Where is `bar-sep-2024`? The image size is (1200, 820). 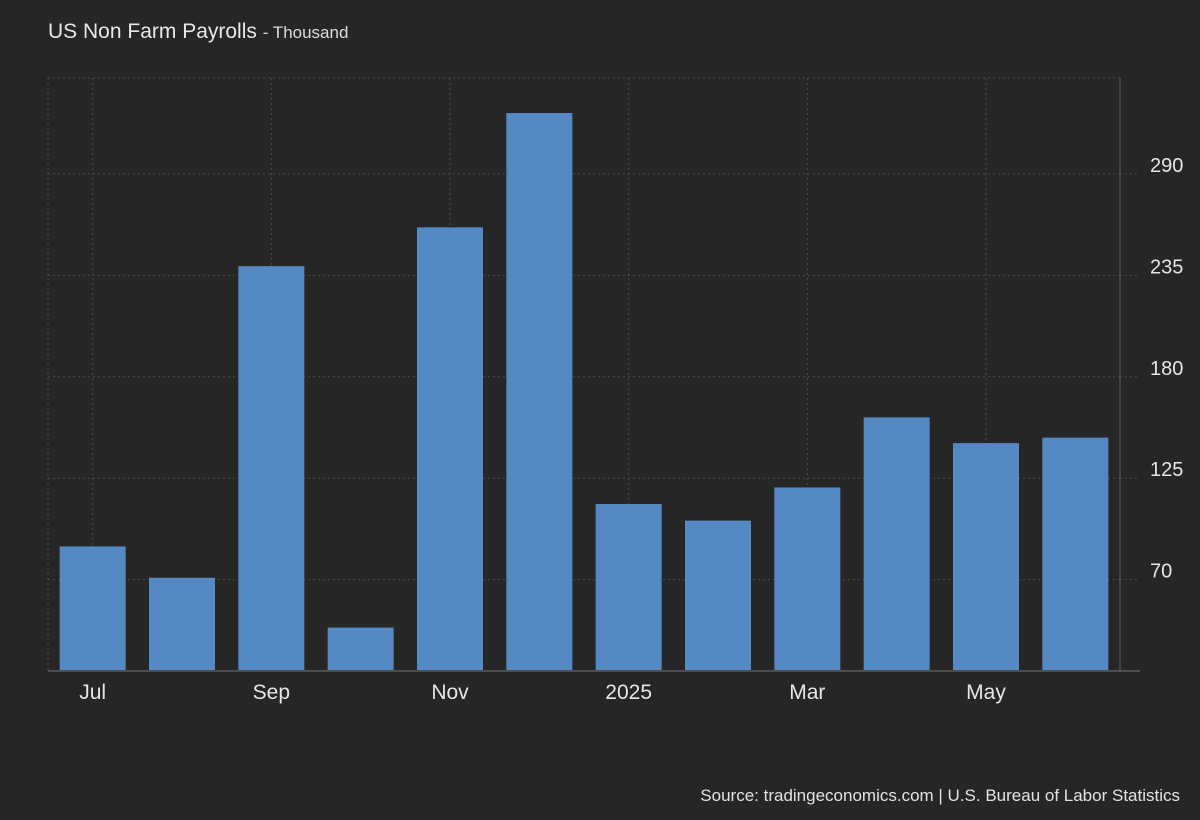 bar-sep-2024 is located at coordinates (271, 468).